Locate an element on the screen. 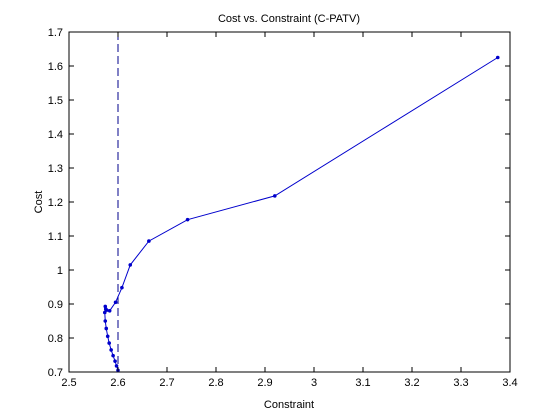 This screenshot has height=420, width=560. y-tick-label: 1.3 is located at coordinates (55, 169).